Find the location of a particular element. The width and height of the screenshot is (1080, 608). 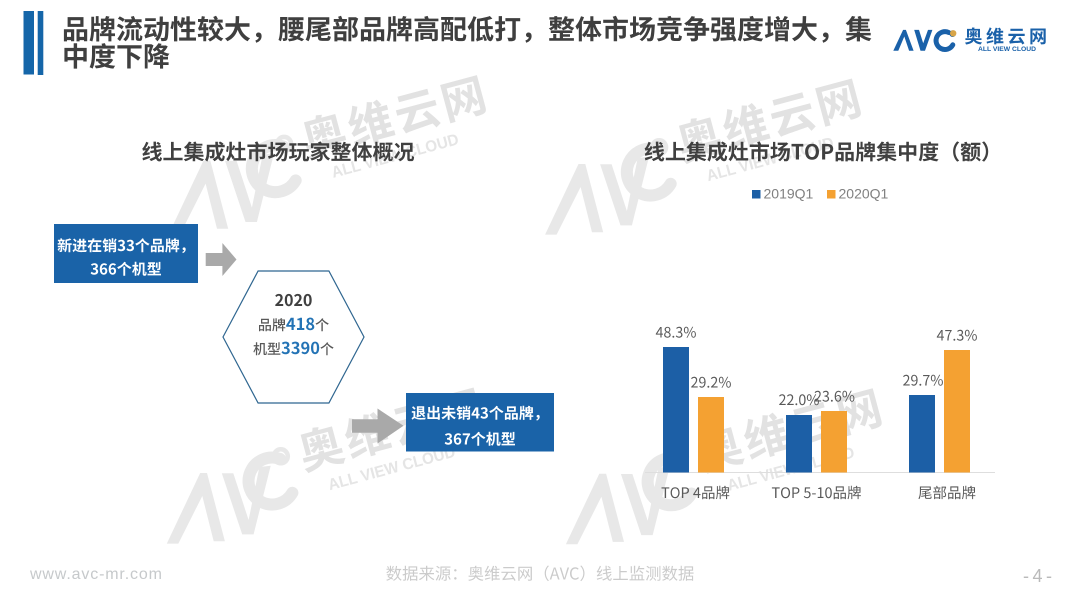

svg-text: www.avc-mr.com is located at coordinates (96, 574).